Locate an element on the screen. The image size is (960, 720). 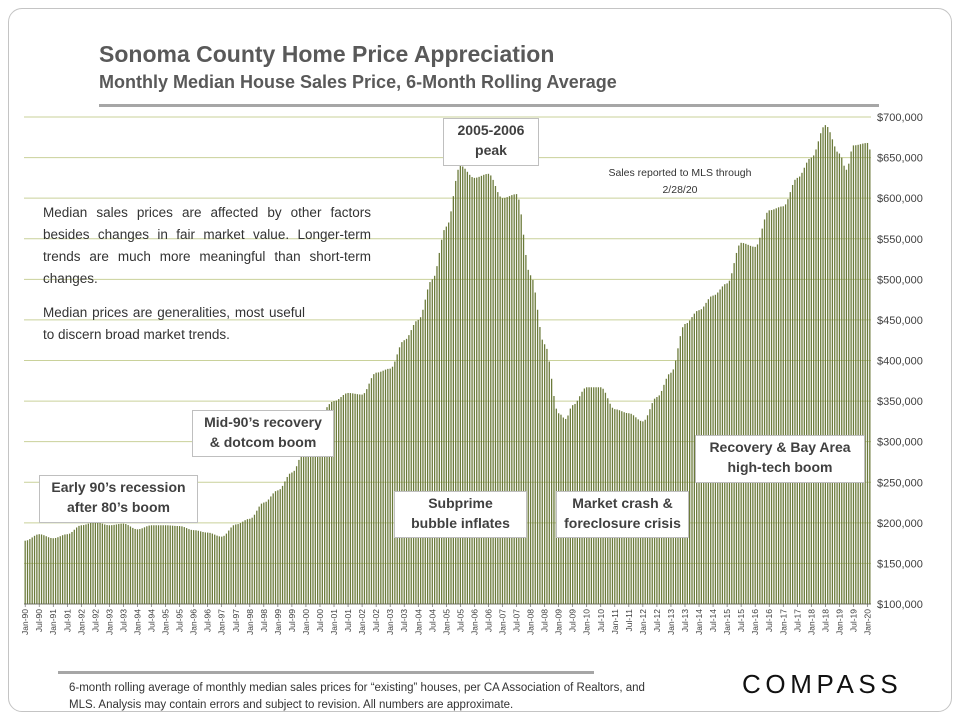
x-tick-label: Jan-18 is located at coordinates (811, 622).